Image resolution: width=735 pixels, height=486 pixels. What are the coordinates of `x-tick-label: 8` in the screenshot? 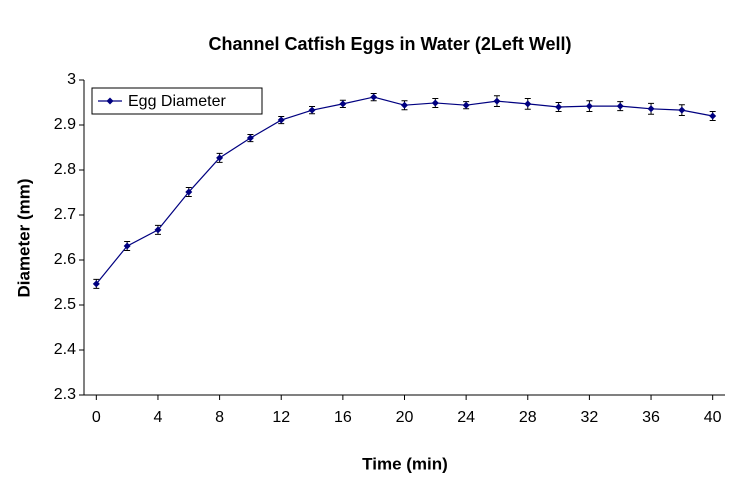 It's located at (219, 417).